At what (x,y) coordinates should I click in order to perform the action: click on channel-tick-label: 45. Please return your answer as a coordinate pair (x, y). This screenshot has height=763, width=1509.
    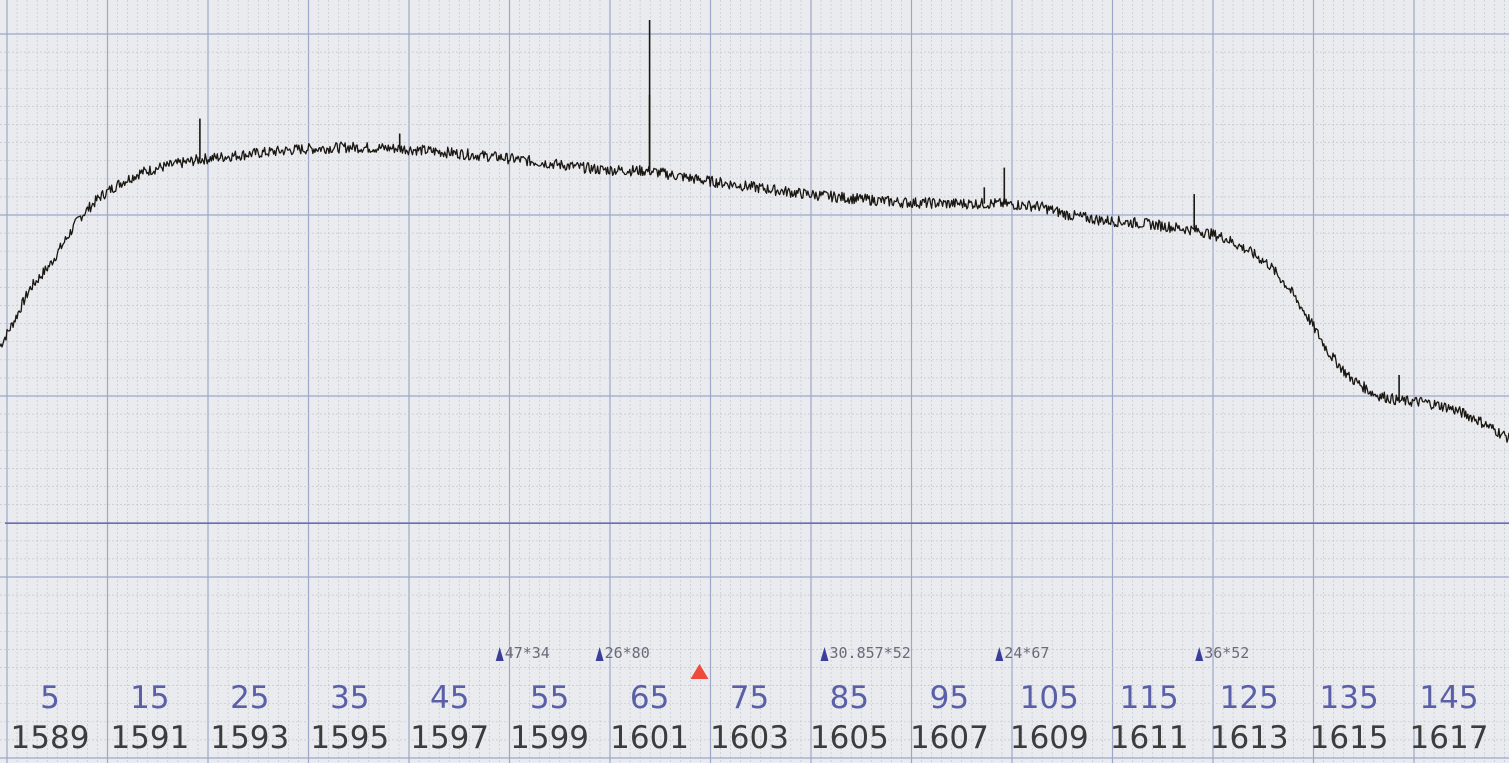
    Looking at the image, I should click on (449, 698).